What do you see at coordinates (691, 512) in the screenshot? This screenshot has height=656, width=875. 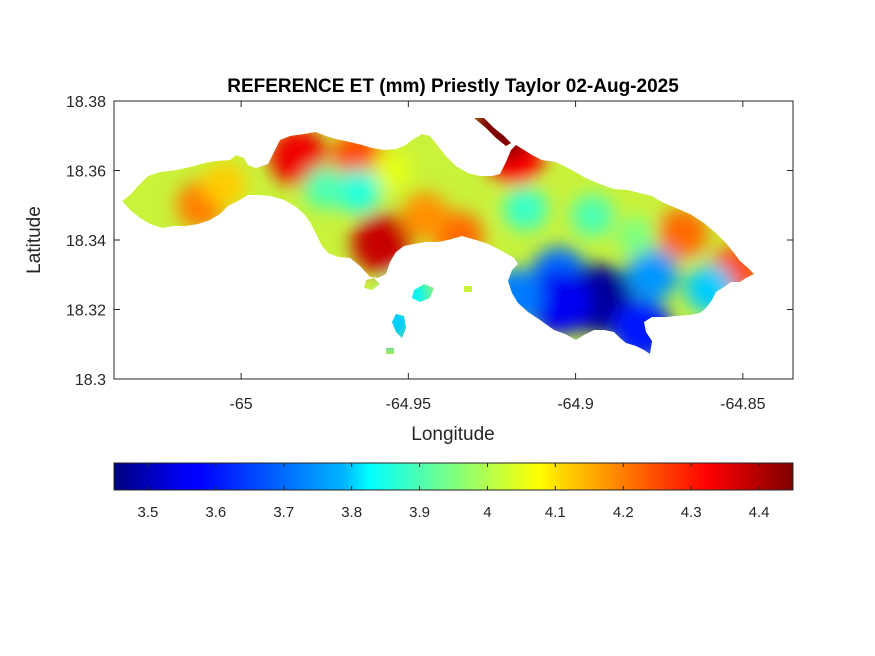 I see `colorbar-tick-label: 4.3` at bounding box center [691, 512].